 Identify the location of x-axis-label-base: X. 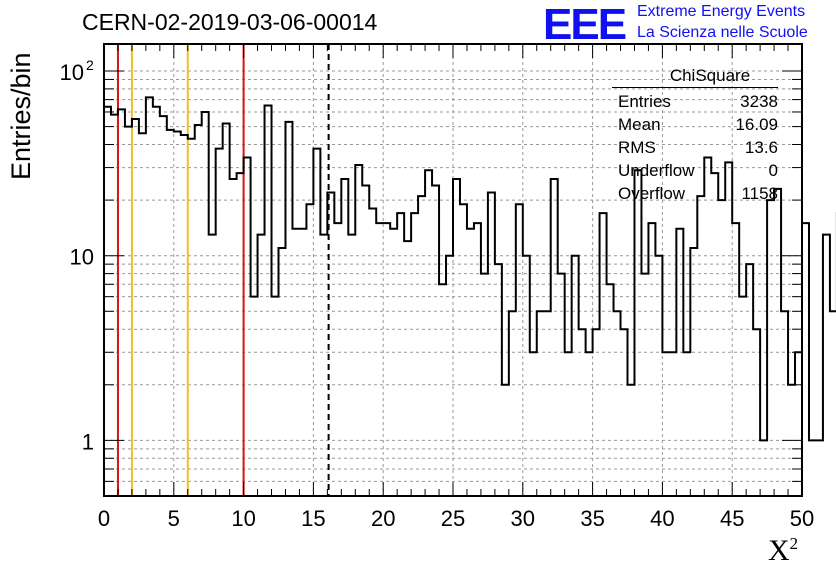
(779, 550).